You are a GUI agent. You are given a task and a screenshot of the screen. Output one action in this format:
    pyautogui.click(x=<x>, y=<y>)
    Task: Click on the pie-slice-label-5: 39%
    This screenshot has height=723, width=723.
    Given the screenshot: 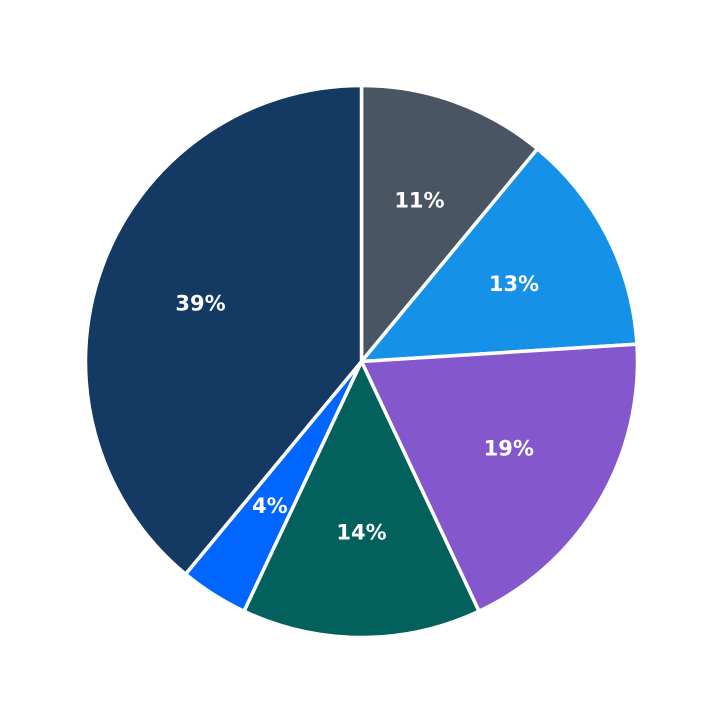 What is the action you would take?
    pyautogui.click(x=200, y=304)
    